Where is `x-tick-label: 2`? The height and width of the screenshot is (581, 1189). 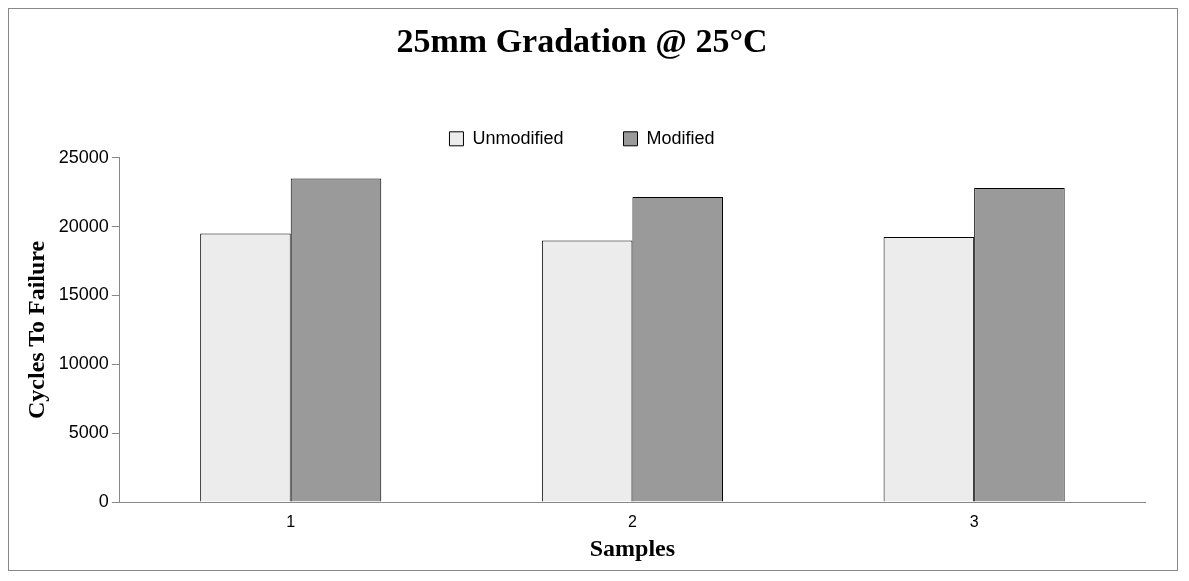
x-tick-label: 2 is located at coordinates (632, 522).